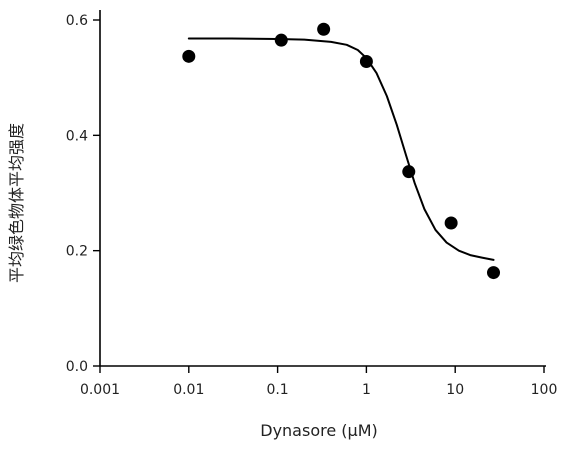  Describe the element at coordinates (188, 390) in the screenshot. I see `x-tick-label: 0.01` at that location.